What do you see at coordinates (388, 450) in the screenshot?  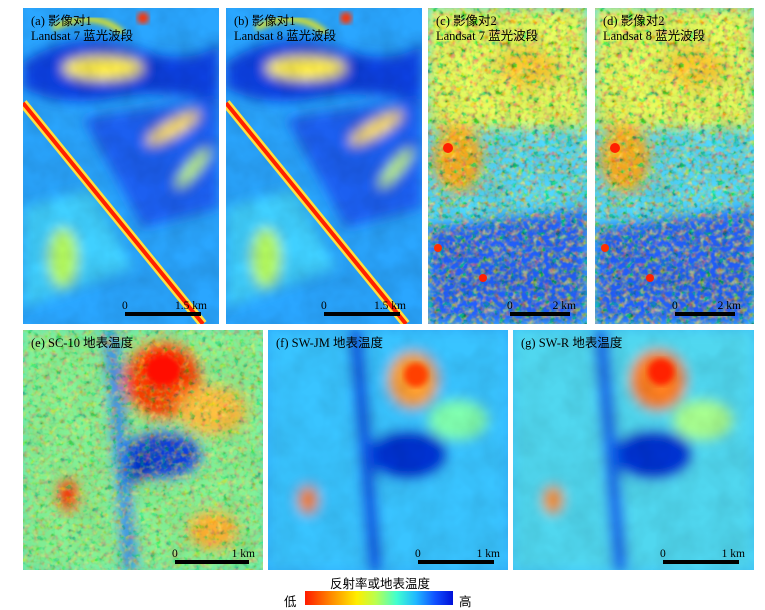 I see `panel-f-image` at bounding box center [388, 450].